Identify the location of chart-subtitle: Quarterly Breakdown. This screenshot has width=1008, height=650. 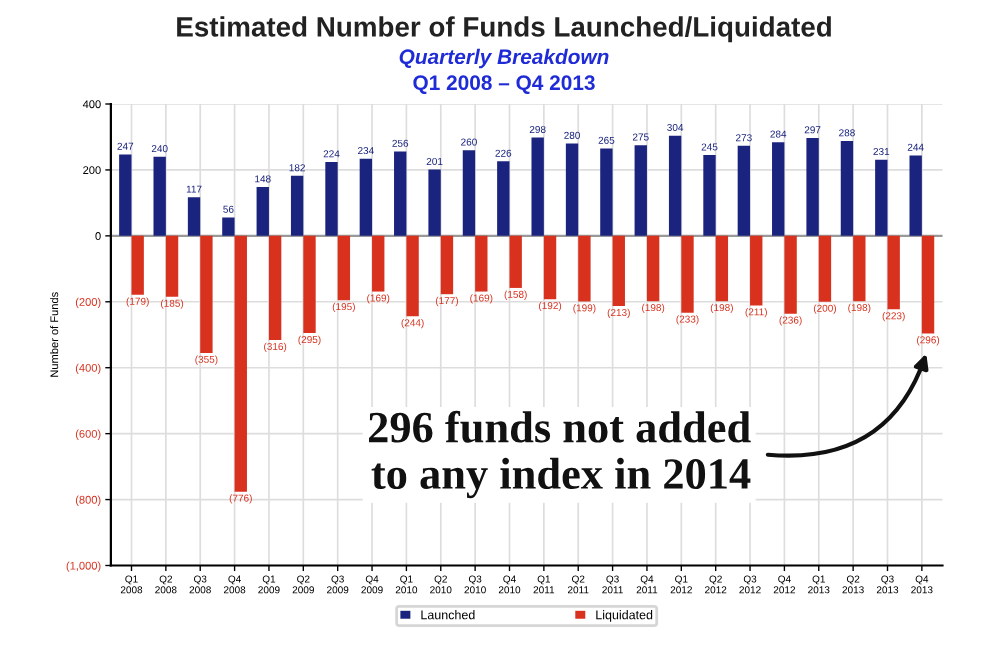
(504, 58).